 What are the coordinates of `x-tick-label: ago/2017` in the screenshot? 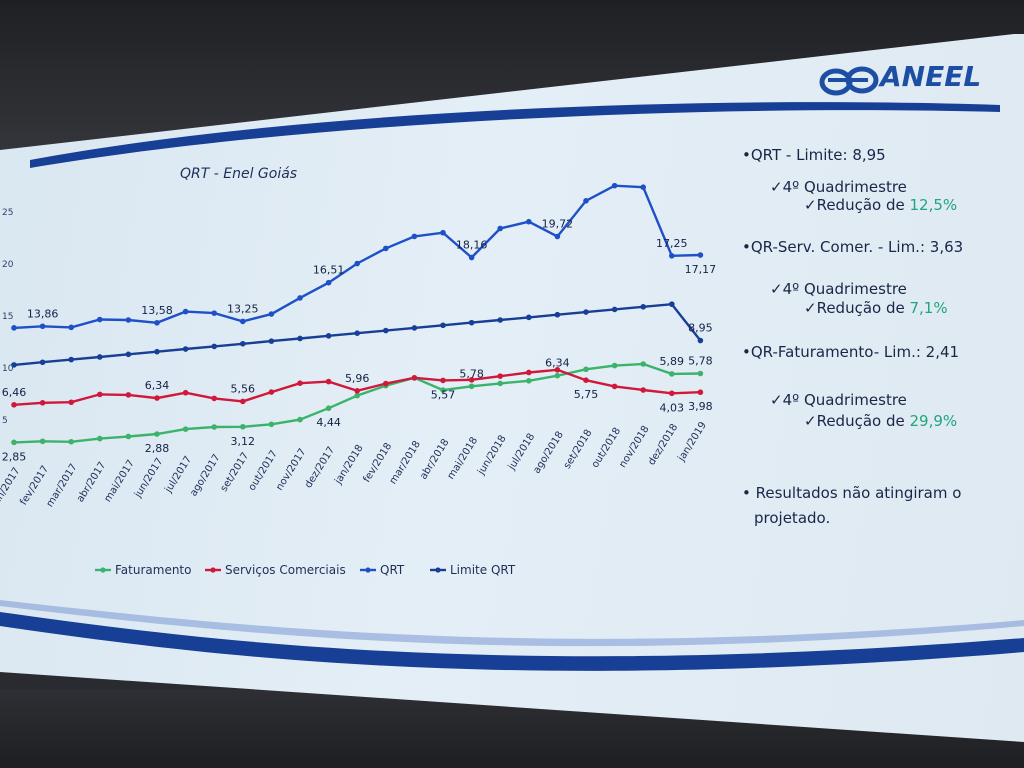 It's located at (205, 475).